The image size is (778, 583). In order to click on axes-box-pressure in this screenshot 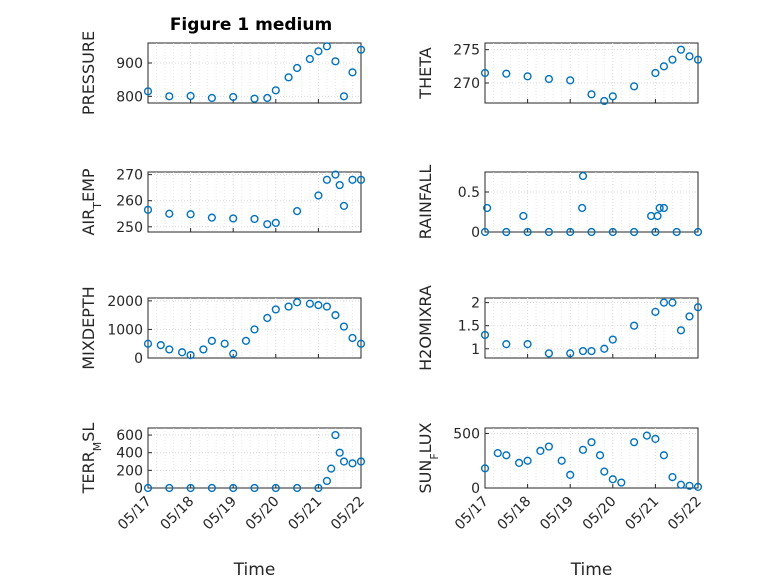, I will do `click(254, 73)`.